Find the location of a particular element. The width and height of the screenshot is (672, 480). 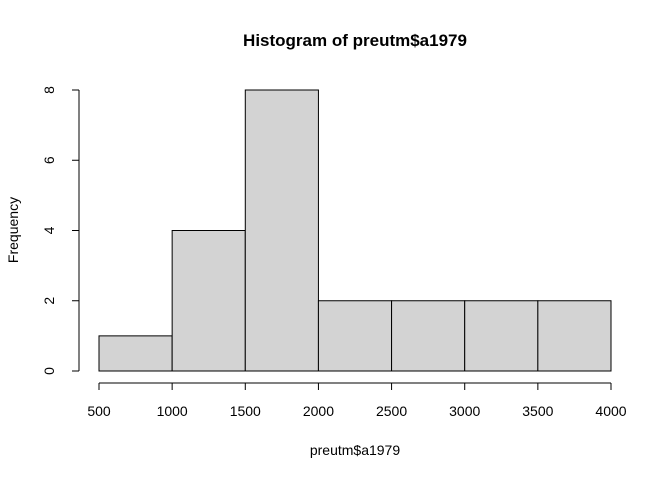

y-tick-label-2: 4 is located at coordinates (49, 230).